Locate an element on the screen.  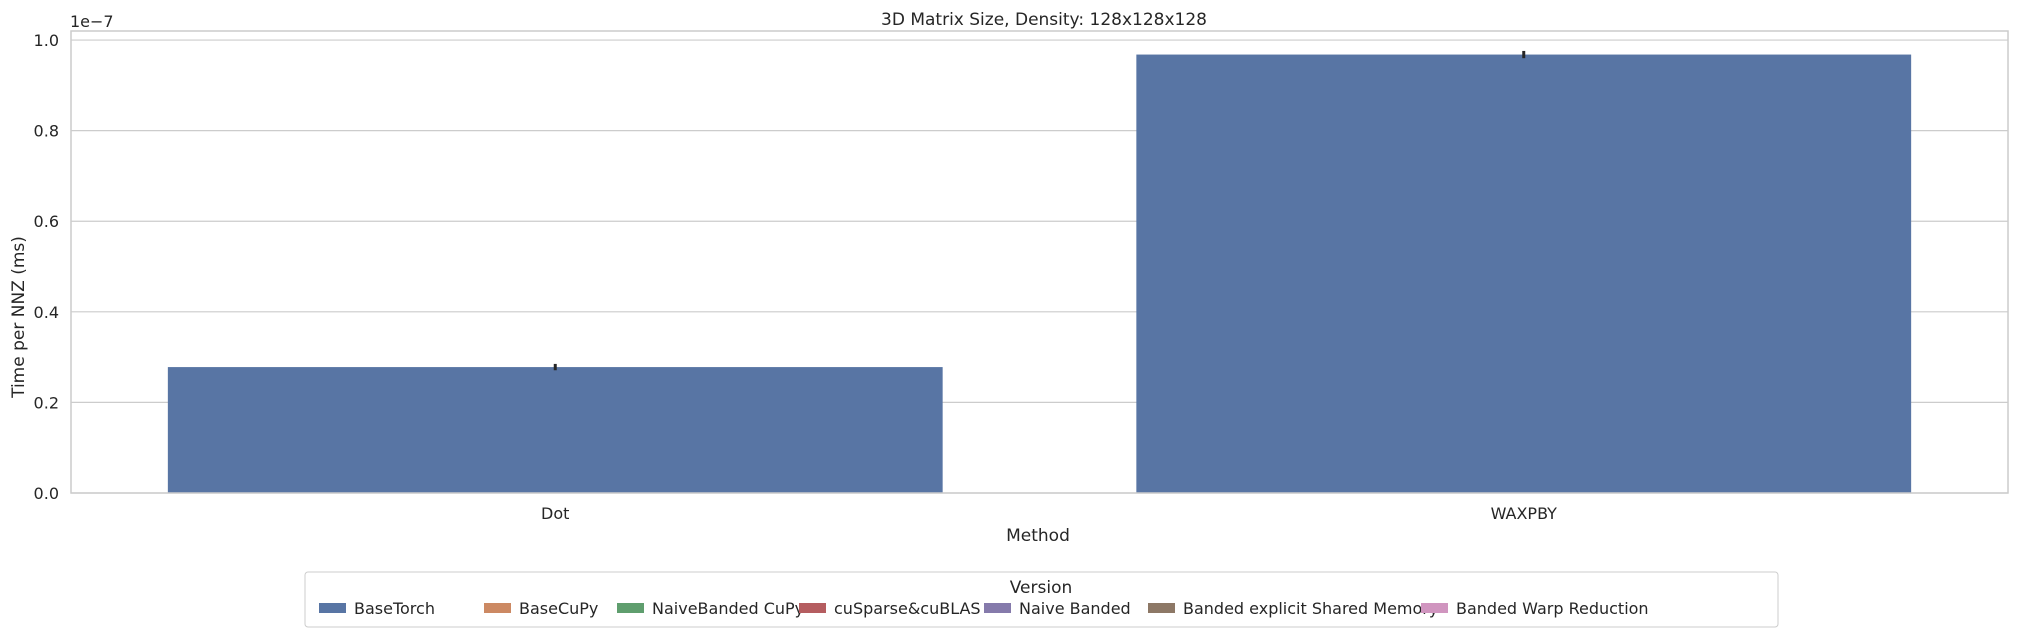
legend-label-2: NaiveBanded CuPy is located at coordinates (728, 608).